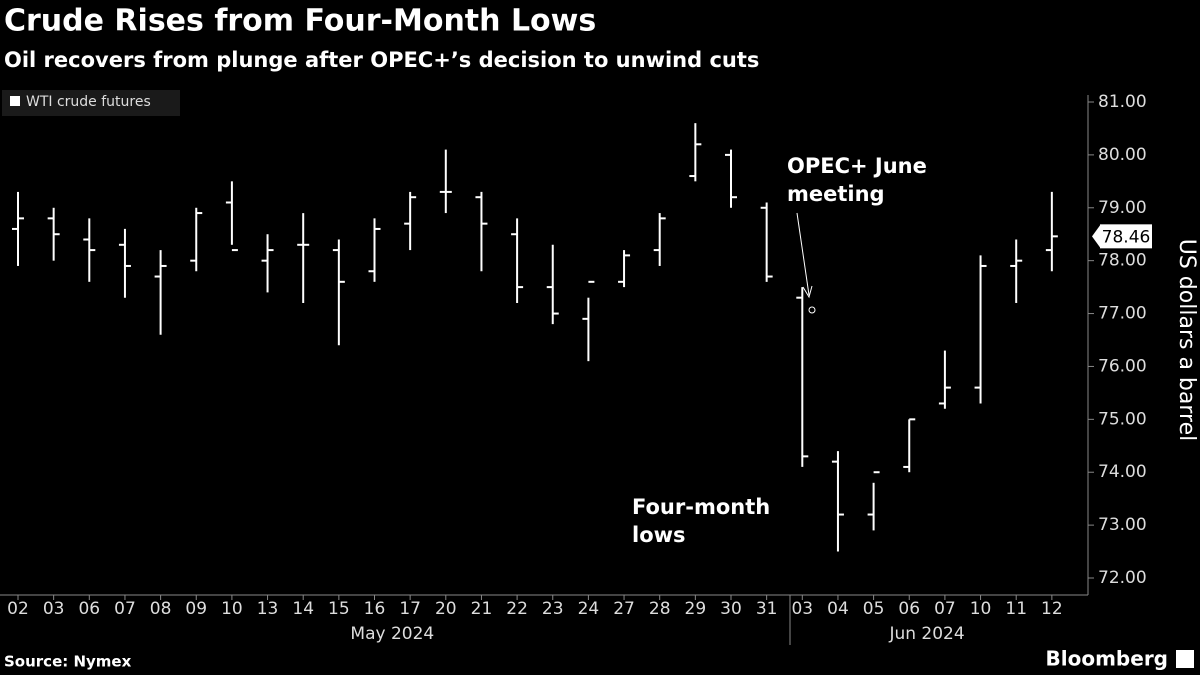 Image resolution: width=1200 pixels, height=675 pixels. What do you see at coordinates (624, 609) in the screenshot?
I see `x-tick-label: 27` at bounding box center [624, 609].